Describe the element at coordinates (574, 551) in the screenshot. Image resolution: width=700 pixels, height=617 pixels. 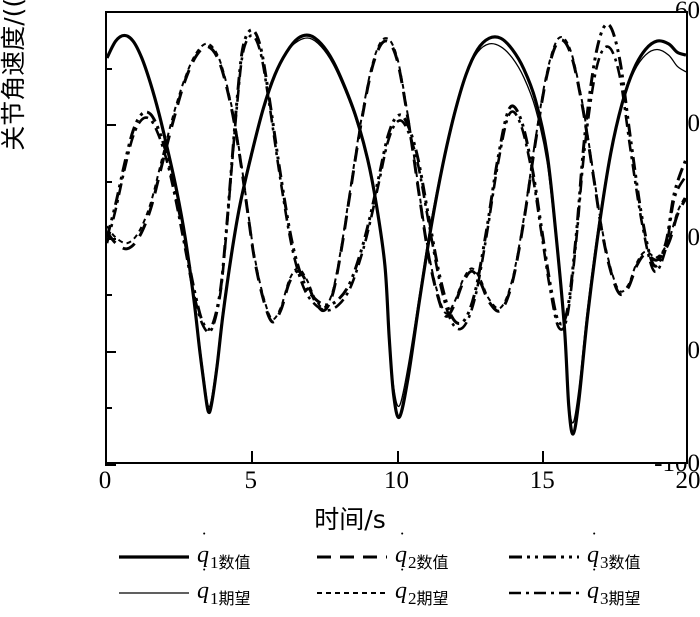
I see `legend-q3-numeric: q ˙ 3数值` at that location.